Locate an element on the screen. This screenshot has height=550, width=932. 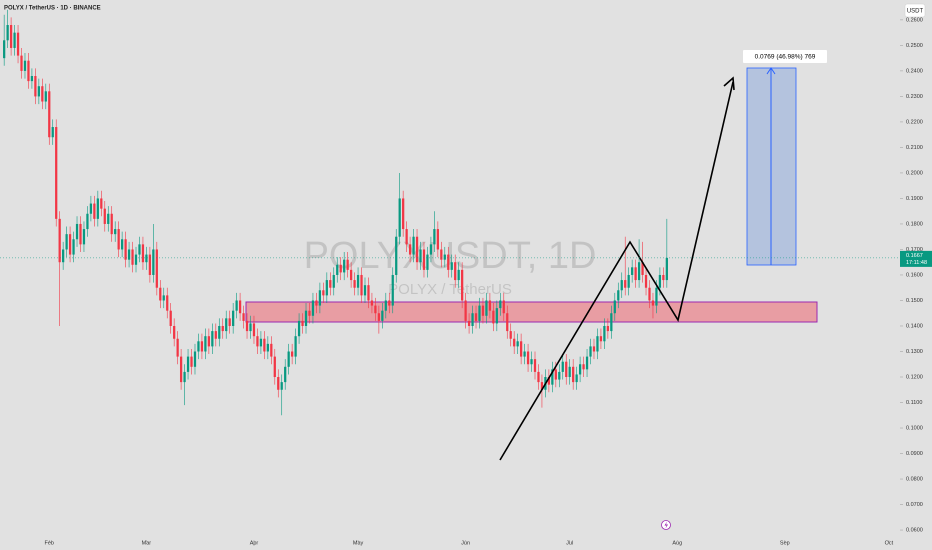
y-tick-label: 0.1300 is located at coordinates (914, 352).